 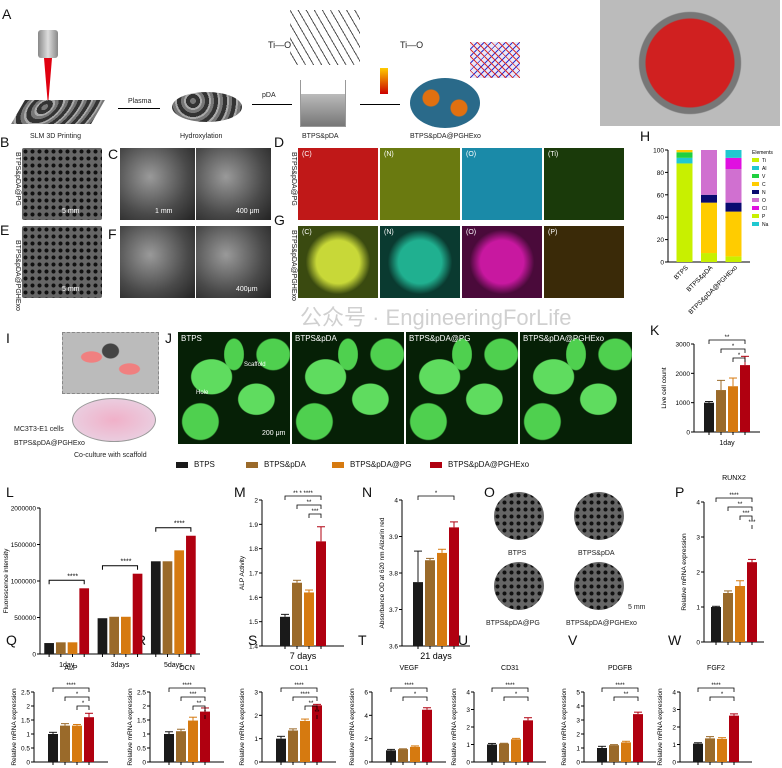 What do you see at coordinates (253, 549) in the screenshot?
I see `y-tick-label: 1.8` at bounding box center [253, 549].